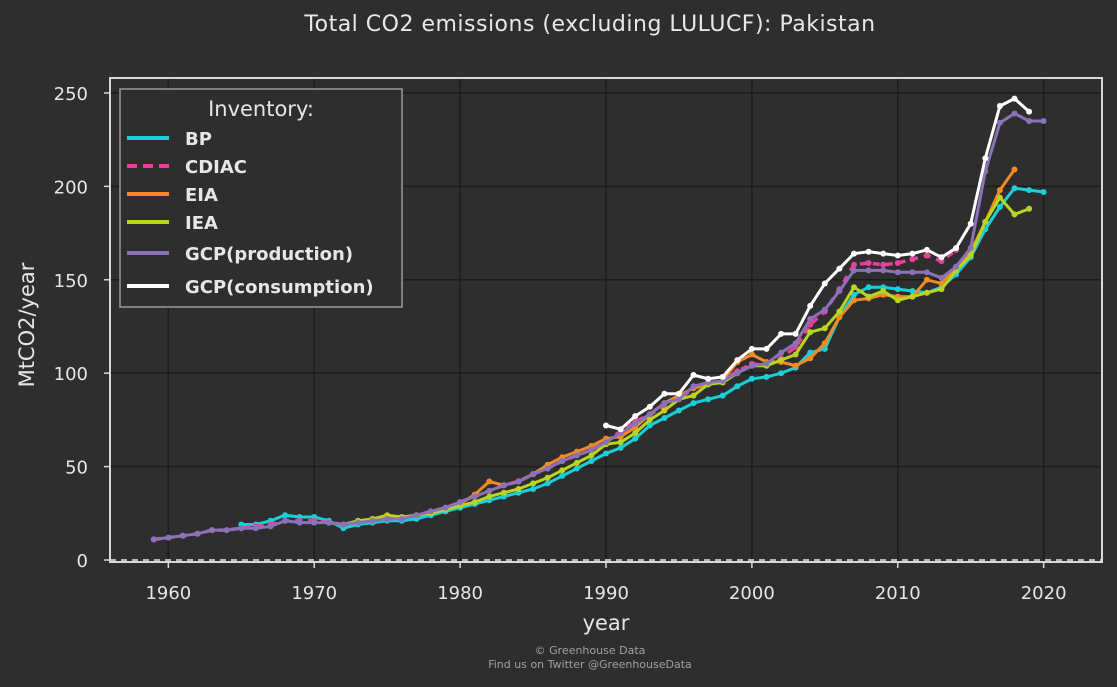 This screenshot has width=1117, height=687. What do you see at coordinates (752, 593) in the screenshot?
I see `x-tick-label: 2000` at bounding box center [752, 593].